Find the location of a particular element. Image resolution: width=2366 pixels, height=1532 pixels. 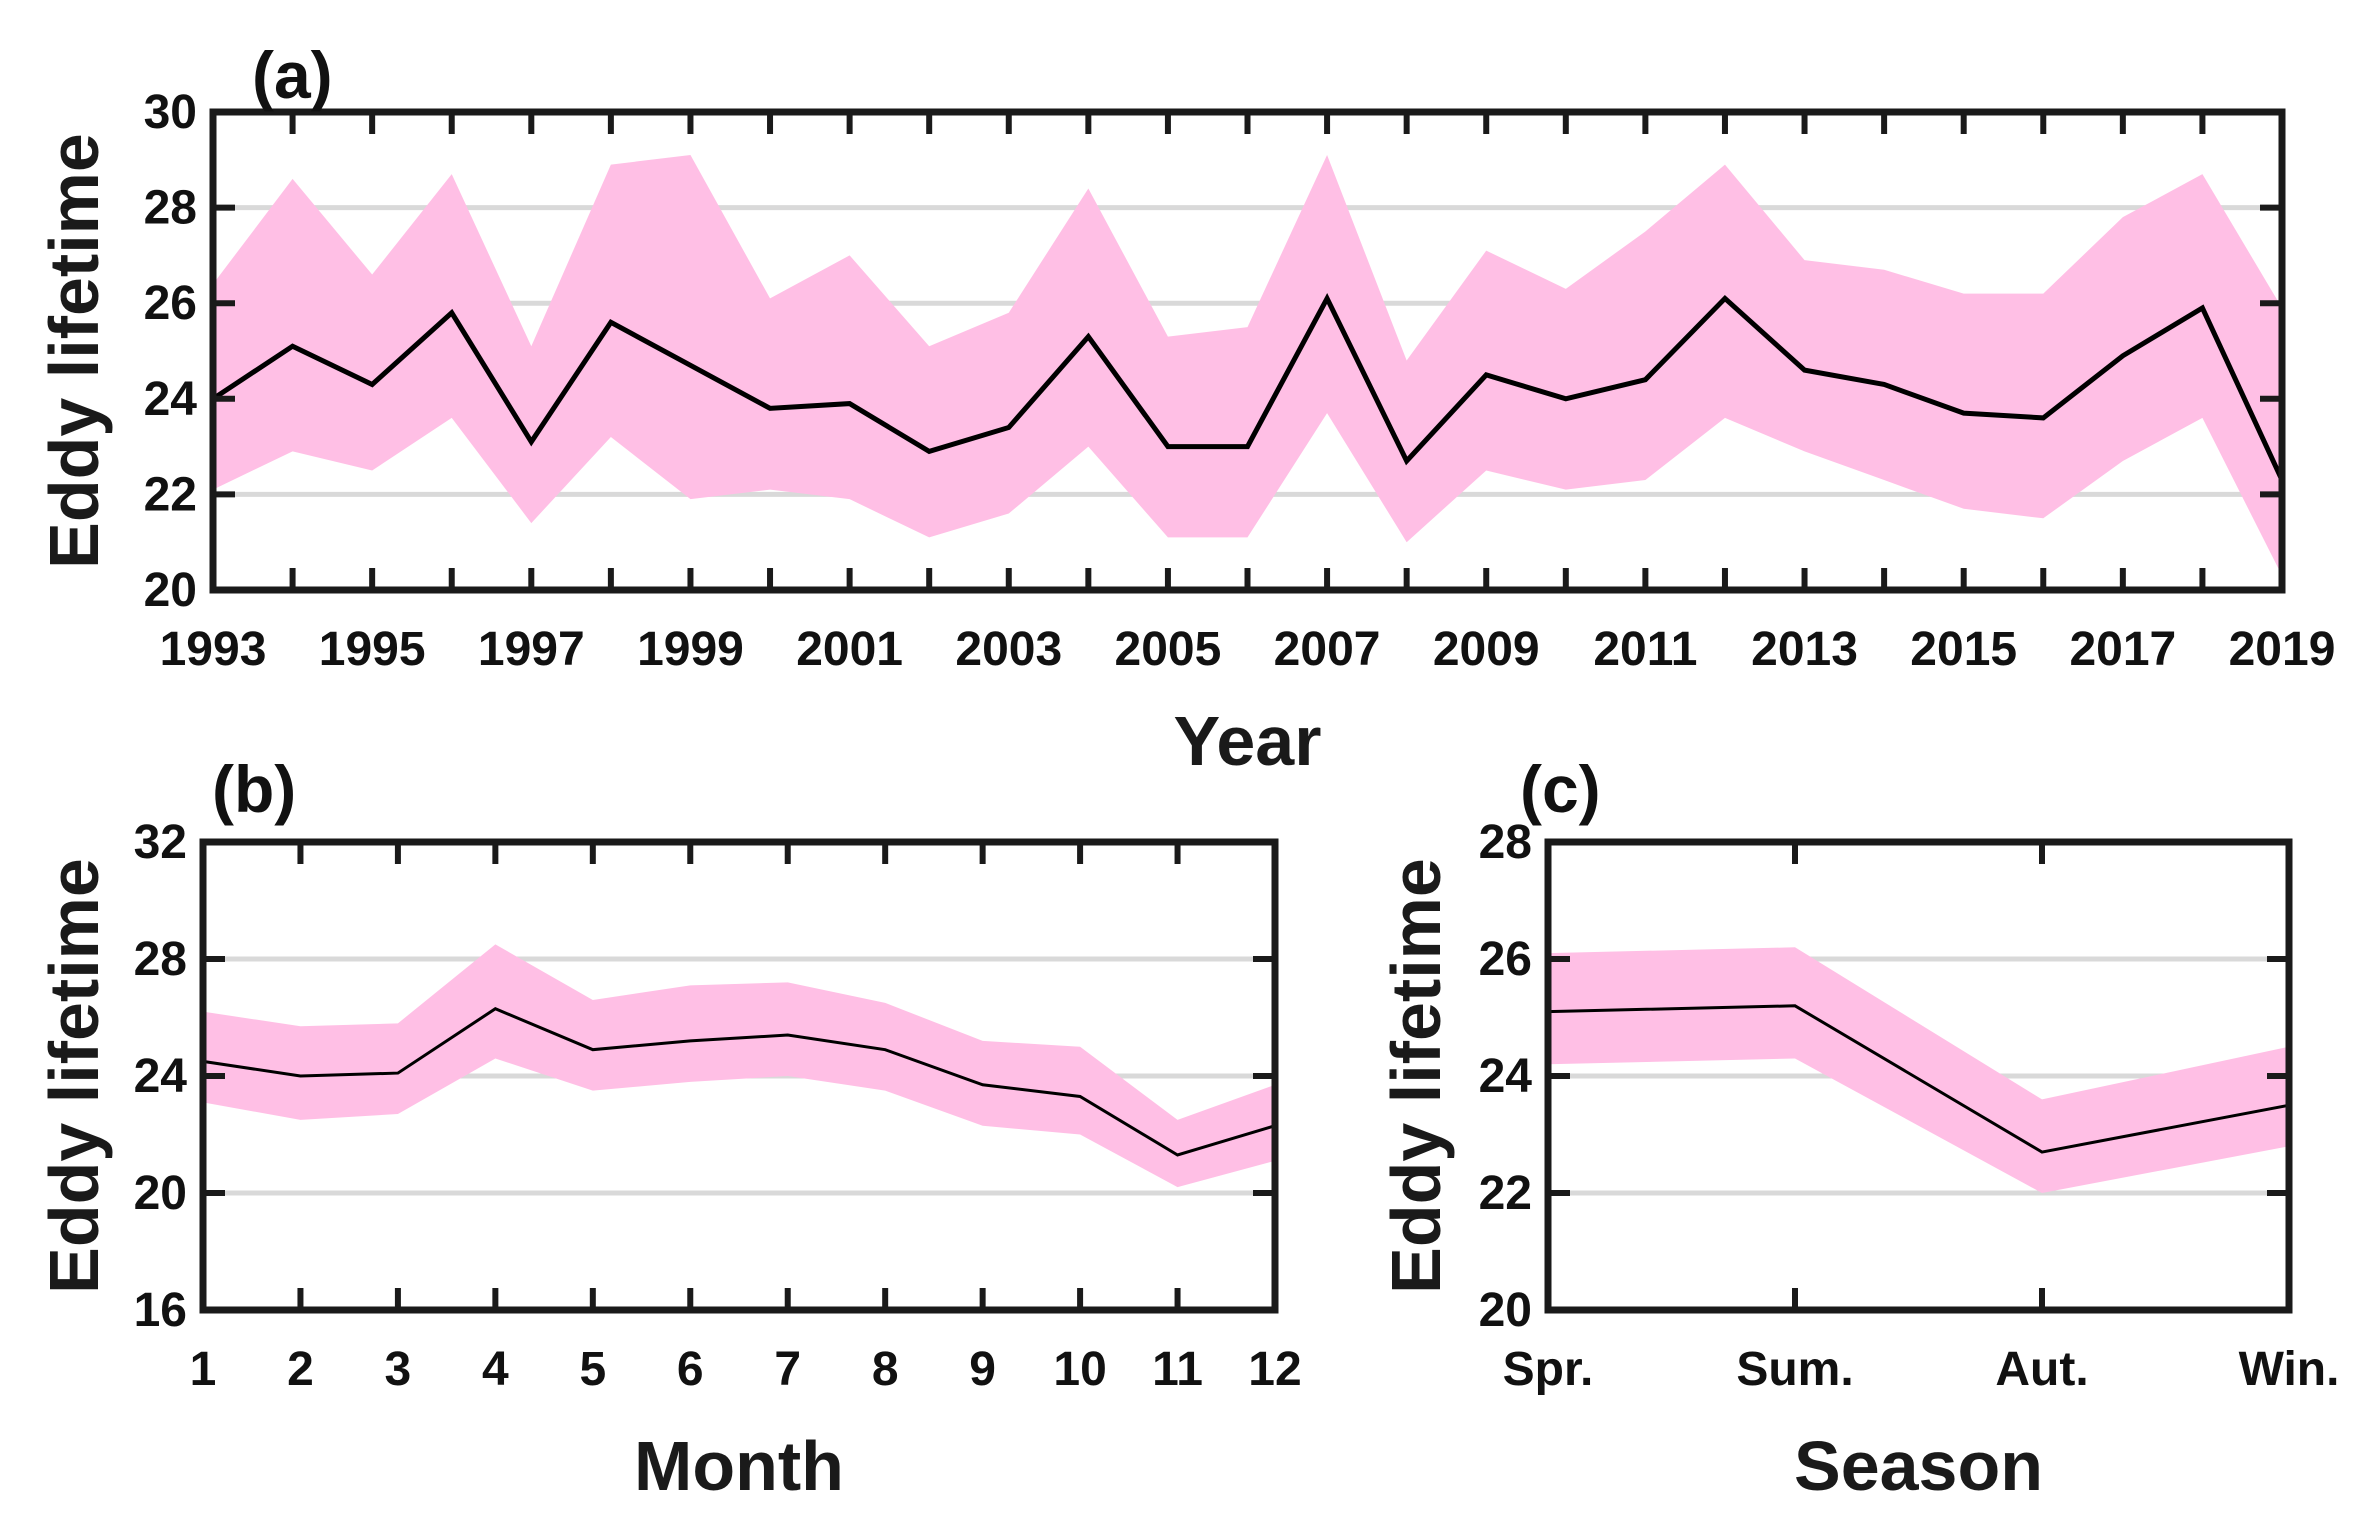

x-tick-label: 2013 is located at coordinates (1804, 649).